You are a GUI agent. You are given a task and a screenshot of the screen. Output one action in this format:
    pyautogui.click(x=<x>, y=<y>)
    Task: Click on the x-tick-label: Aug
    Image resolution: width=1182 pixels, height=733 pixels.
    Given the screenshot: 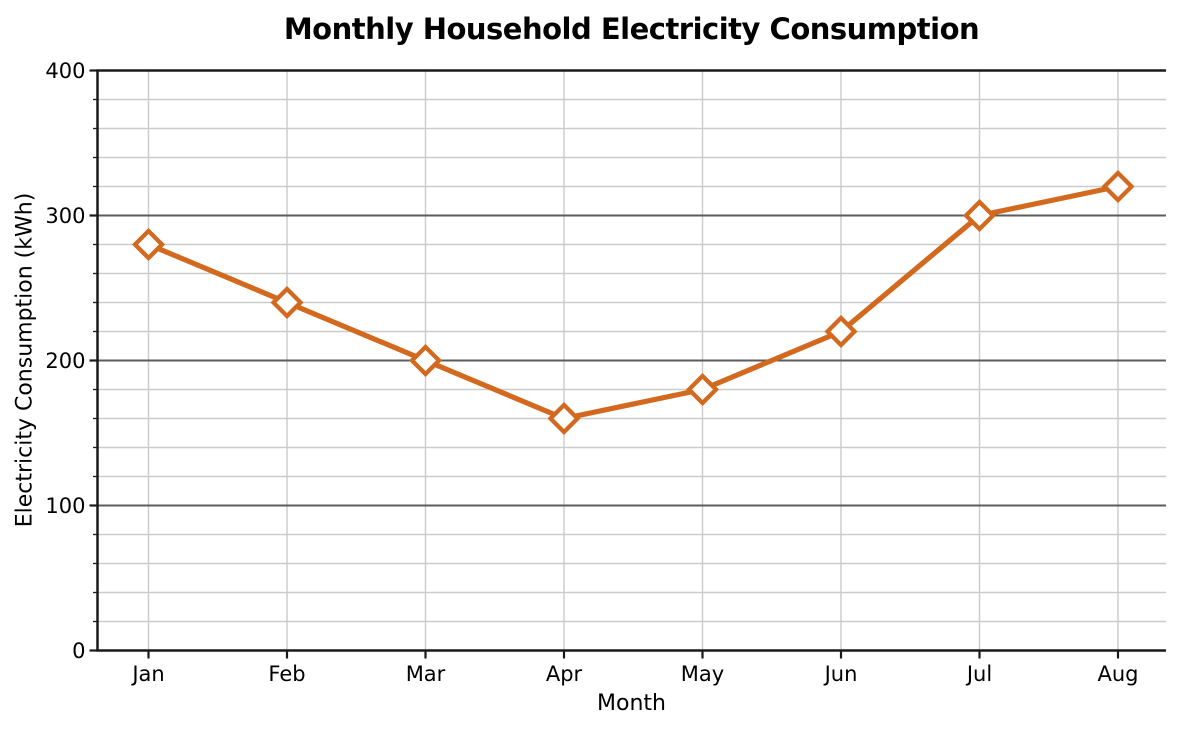 What is the action you would take?
    pyautogui.click(x=1118, y=673)
    